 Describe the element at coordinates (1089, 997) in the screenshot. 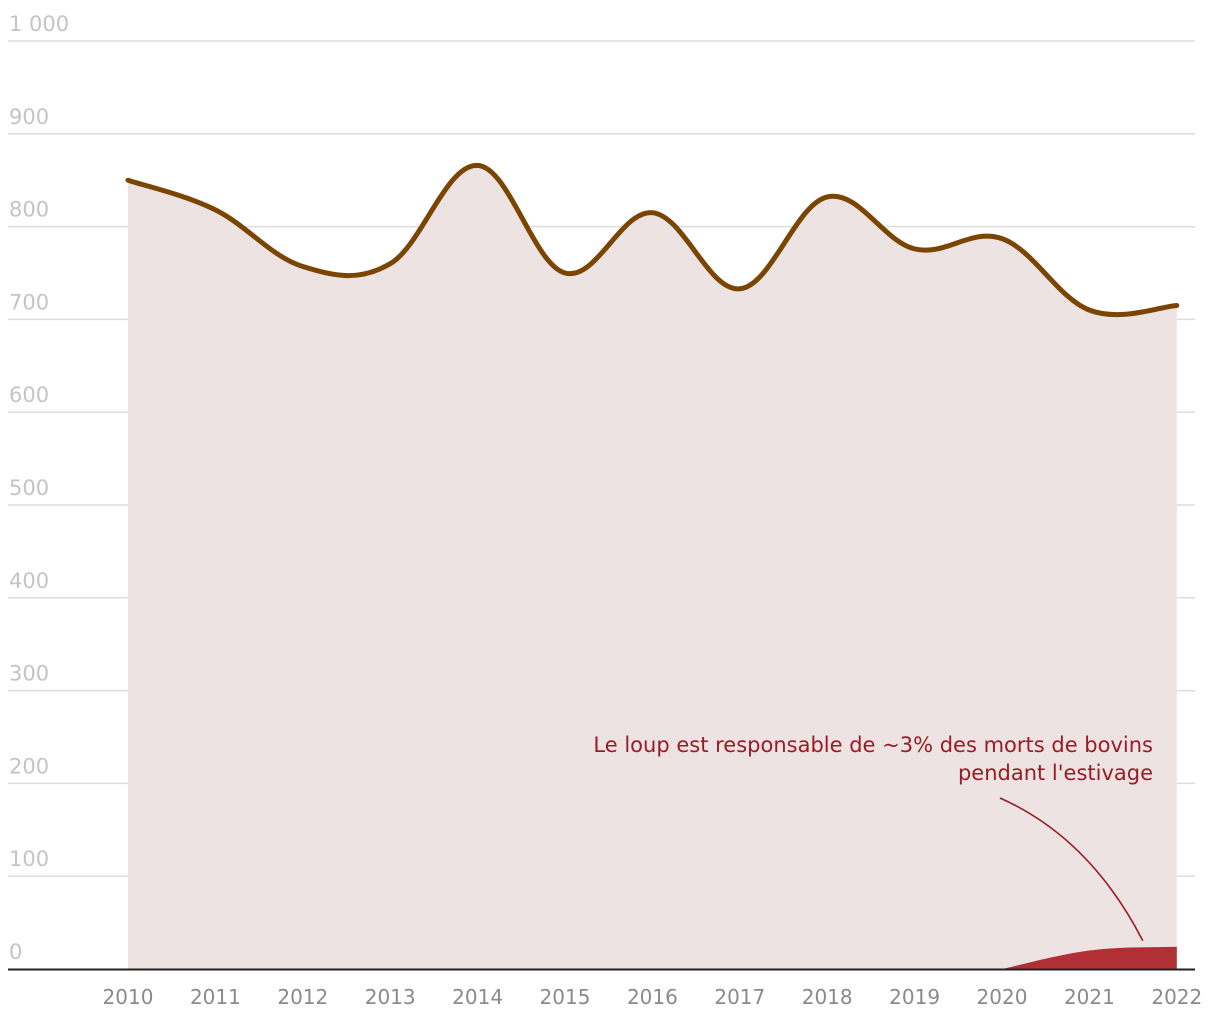

I see `x-tick-label: 2021` at that location.